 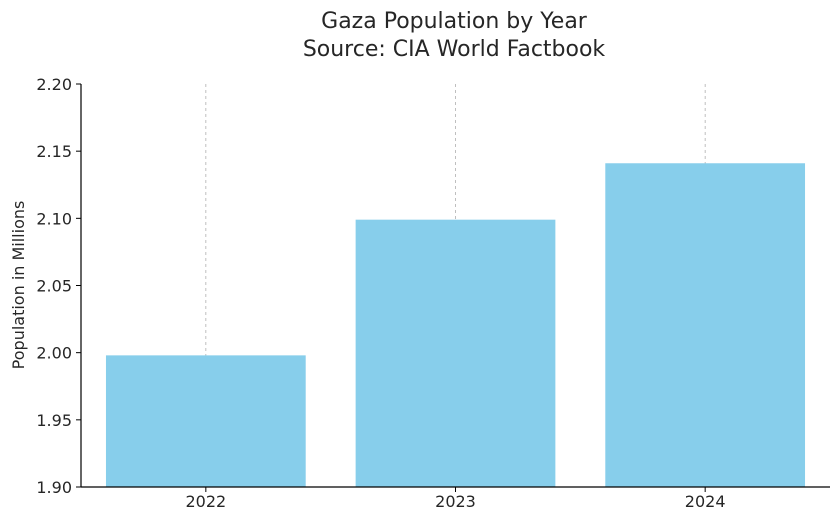 What do you see at coordinates (54, 353) in the screenshot?
I see `y-tick-label: 2.00` at bounding box center [54, 353].